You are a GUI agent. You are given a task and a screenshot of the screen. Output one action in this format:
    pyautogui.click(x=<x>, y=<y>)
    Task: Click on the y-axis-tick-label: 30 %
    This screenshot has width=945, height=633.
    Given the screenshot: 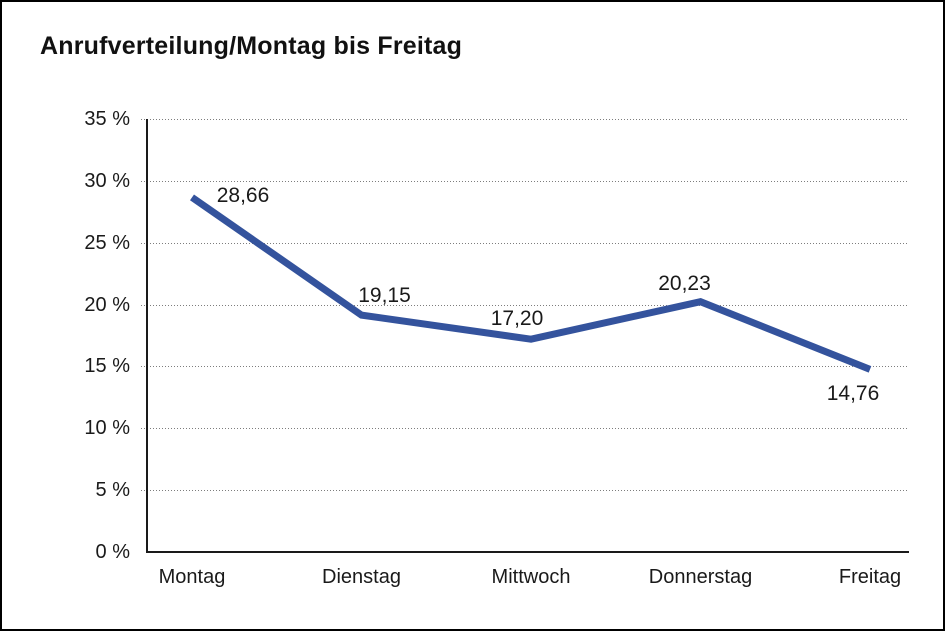 What is the action you would take?
    pyautogui.click(x=107, y=180)
    